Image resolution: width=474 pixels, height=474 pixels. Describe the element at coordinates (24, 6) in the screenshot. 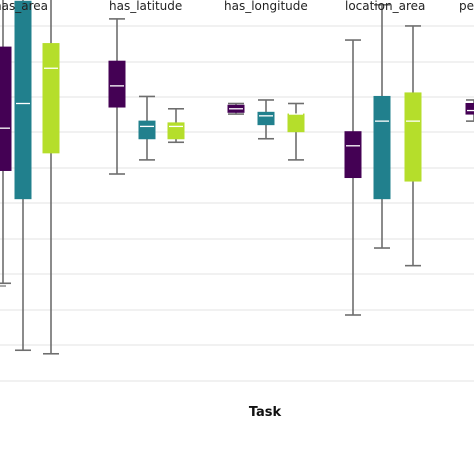

I see `category-label-has-area: has_area` at that location.